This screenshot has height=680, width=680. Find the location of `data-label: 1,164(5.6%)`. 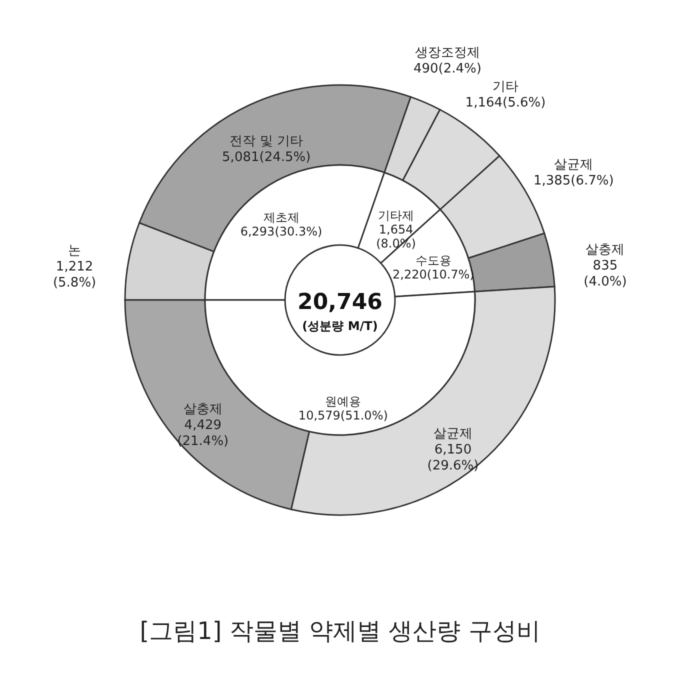

data-label: 1,164(5.6%) is located at coordinates (505, 103).